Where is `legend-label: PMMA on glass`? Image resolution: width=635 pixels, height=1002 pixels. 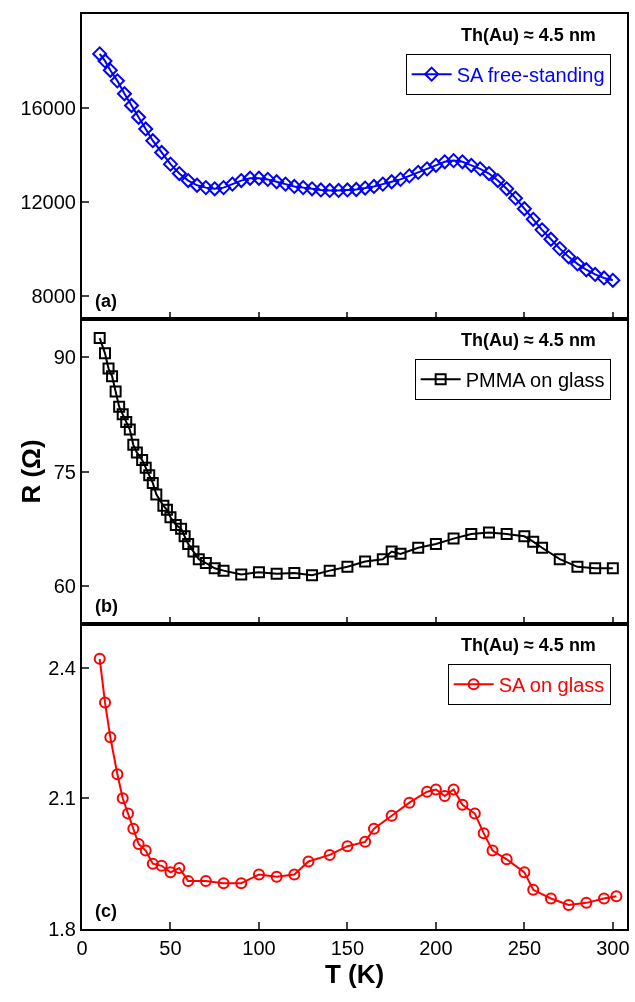 legend-label: PMMA on glass is located at coordinates (535, 379).